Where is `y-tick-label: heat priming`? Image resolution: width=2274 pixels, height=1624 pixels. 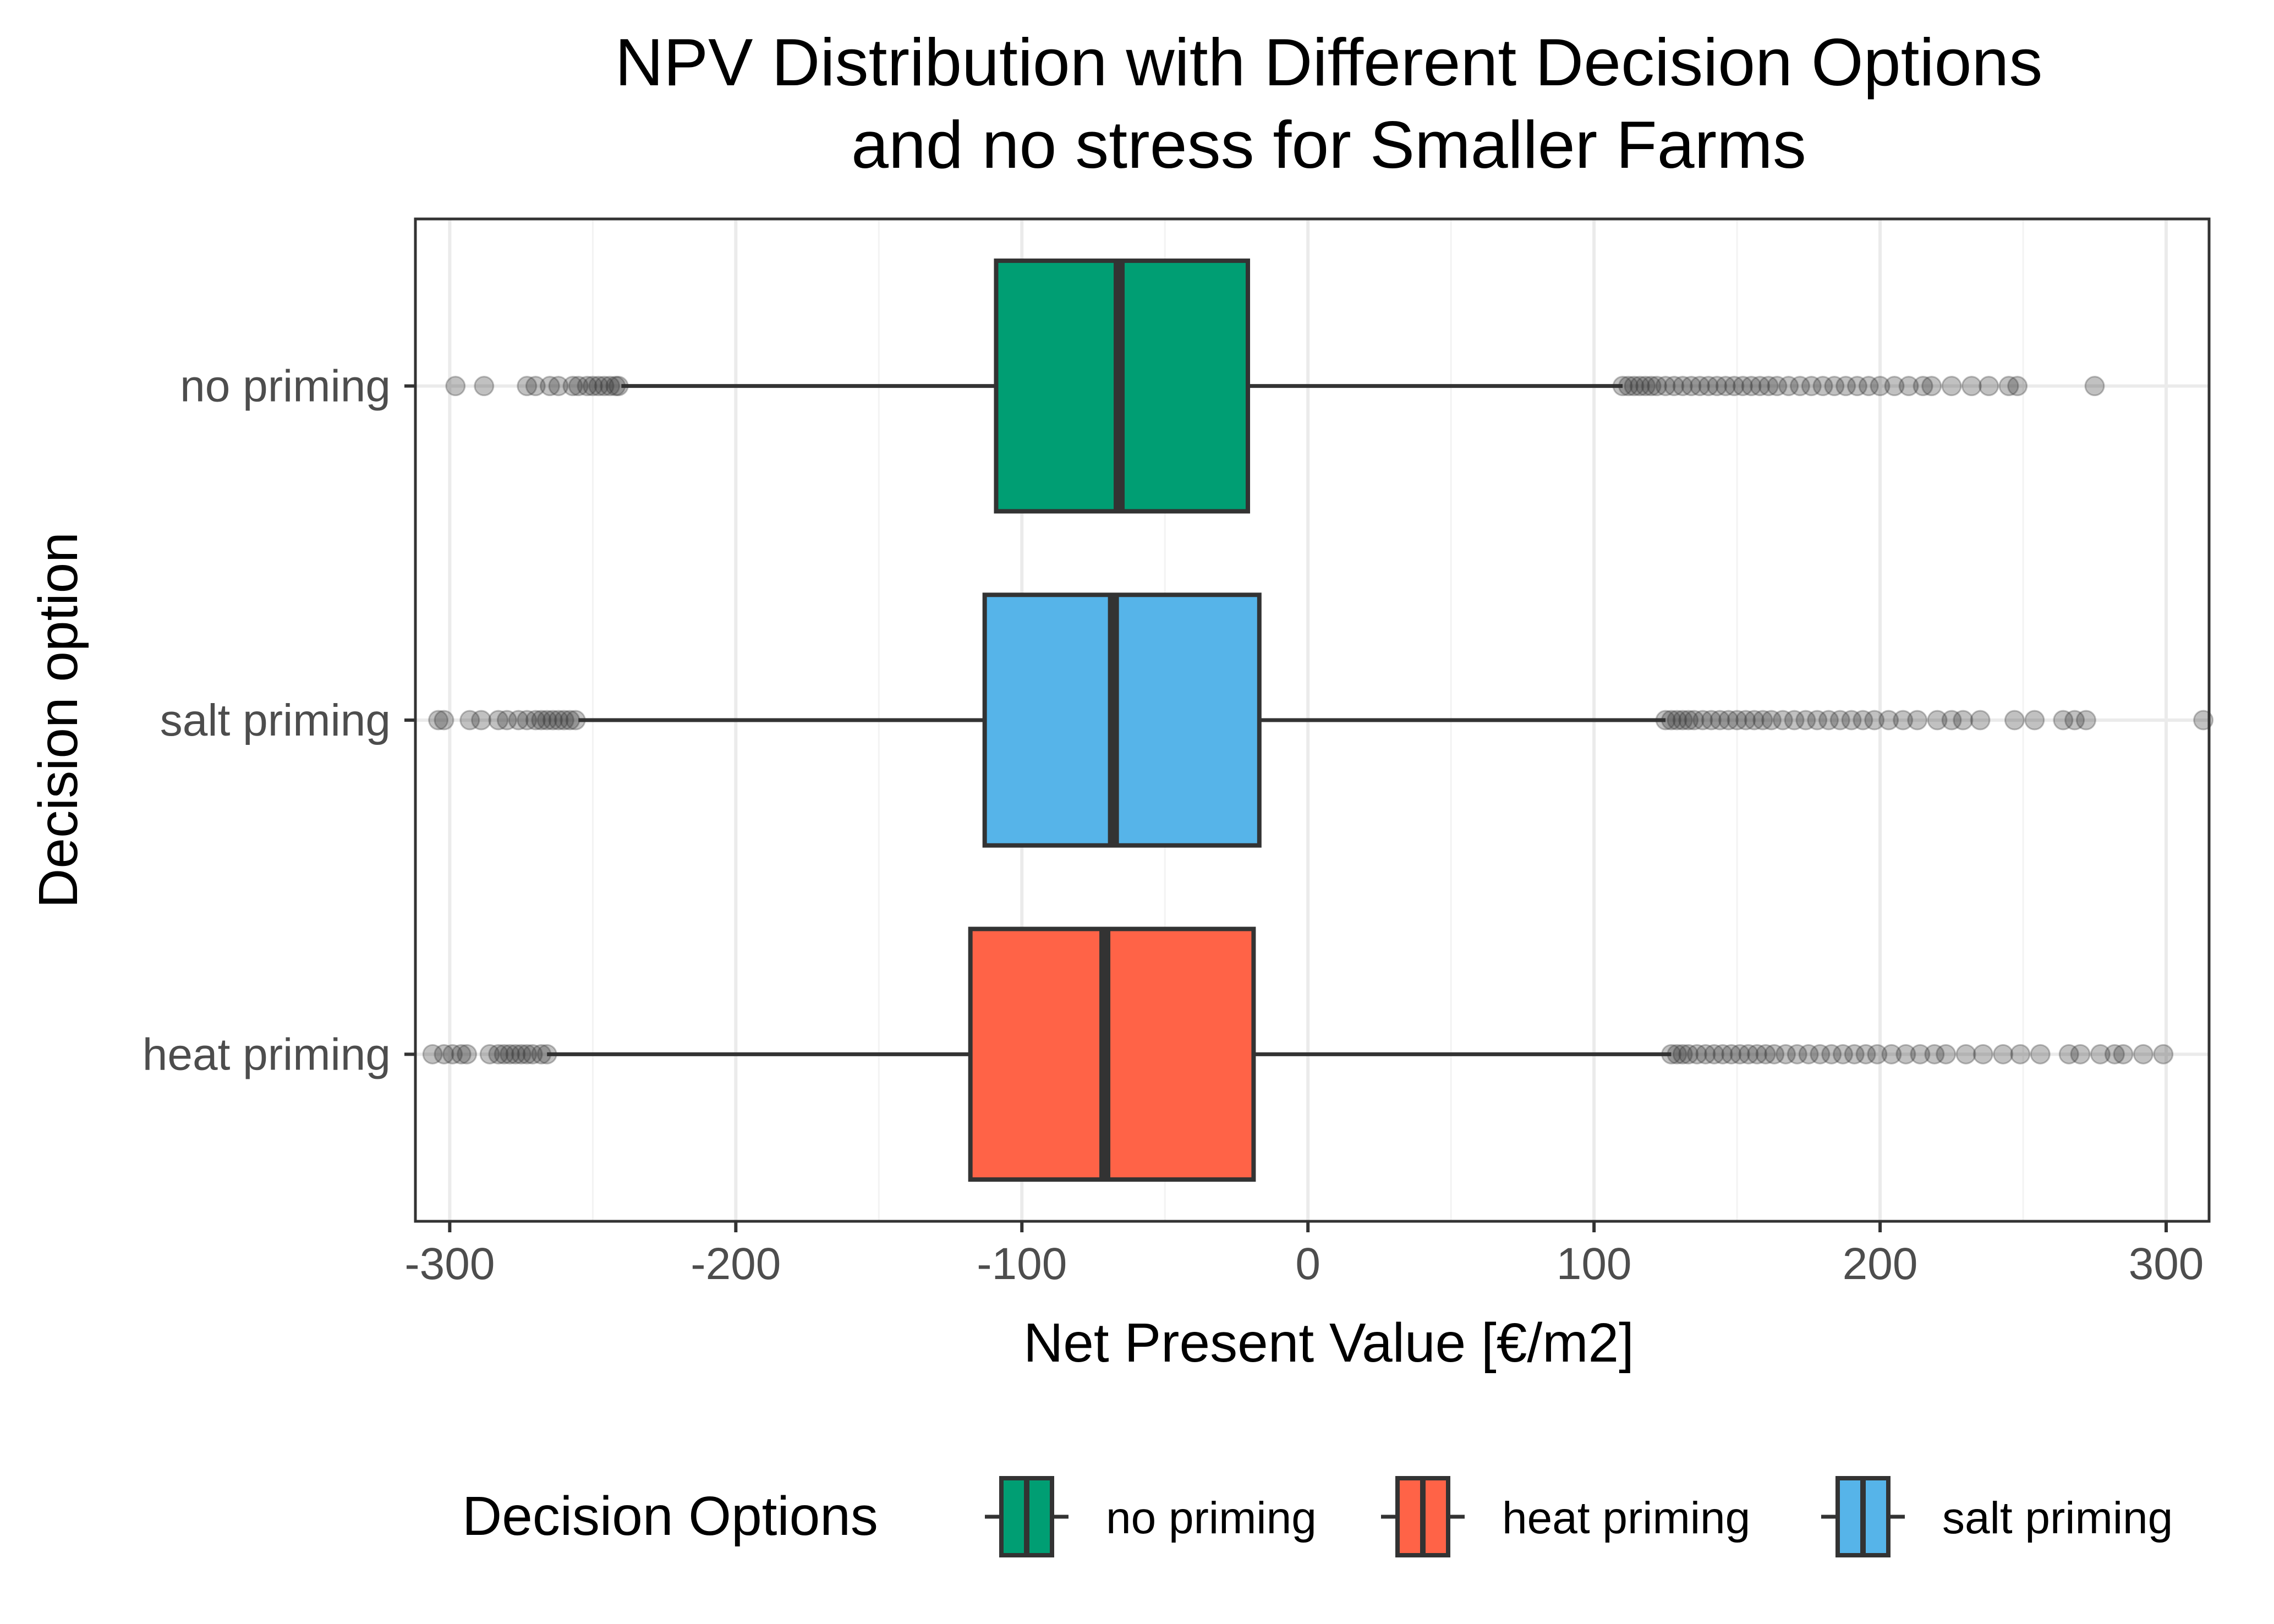 y-tick-label: heat priming is located at coordinates (267, 1054).